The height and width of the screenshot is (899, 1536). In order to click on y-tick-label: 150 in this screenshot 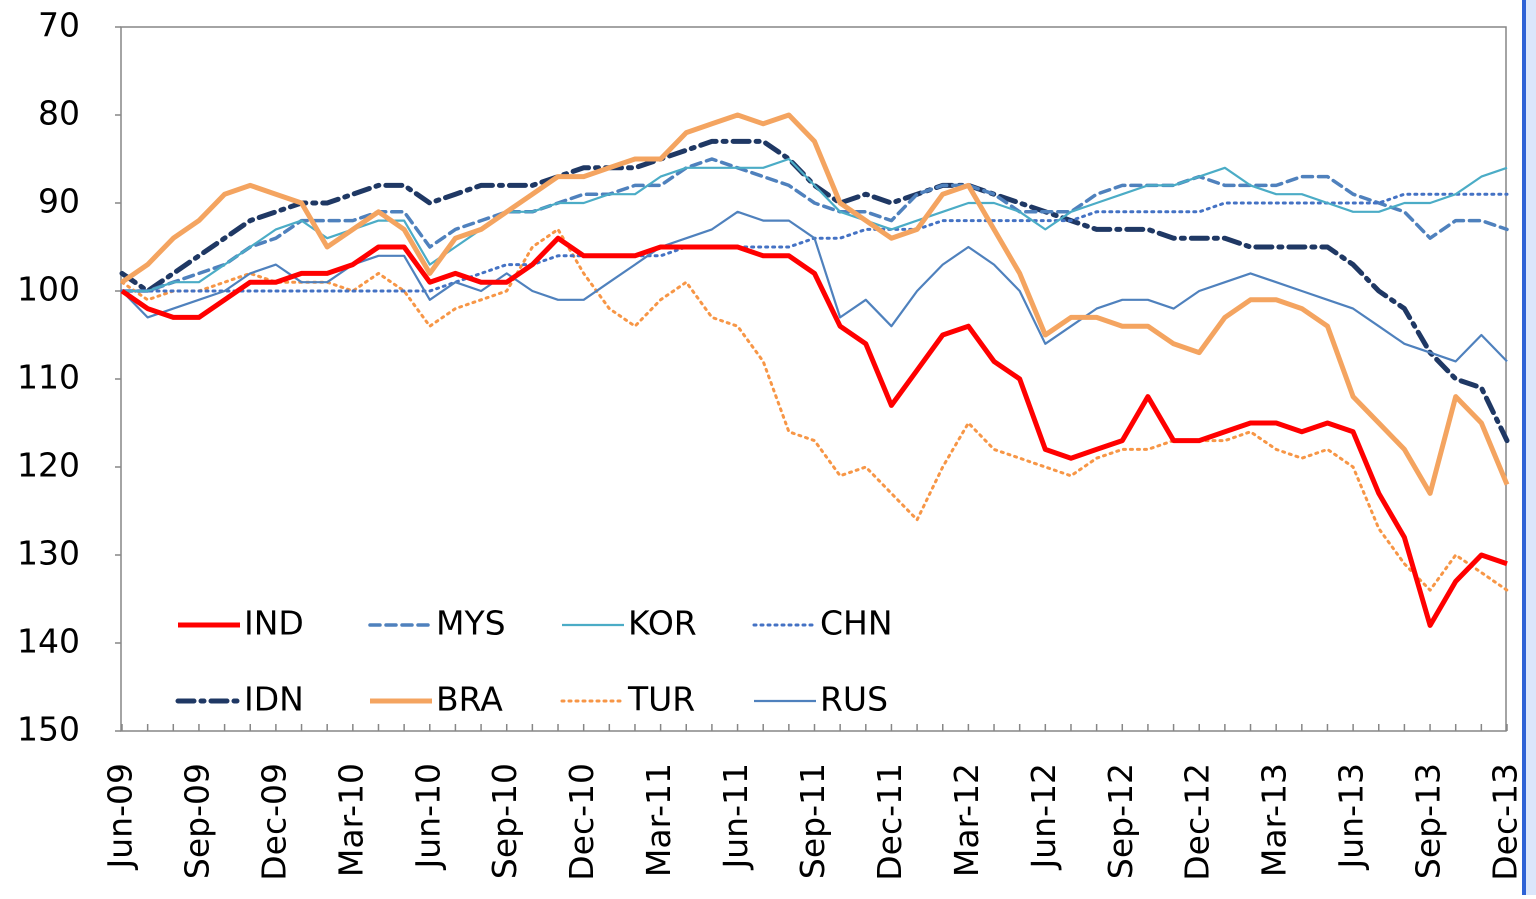, I will do `click(48, 729)`.